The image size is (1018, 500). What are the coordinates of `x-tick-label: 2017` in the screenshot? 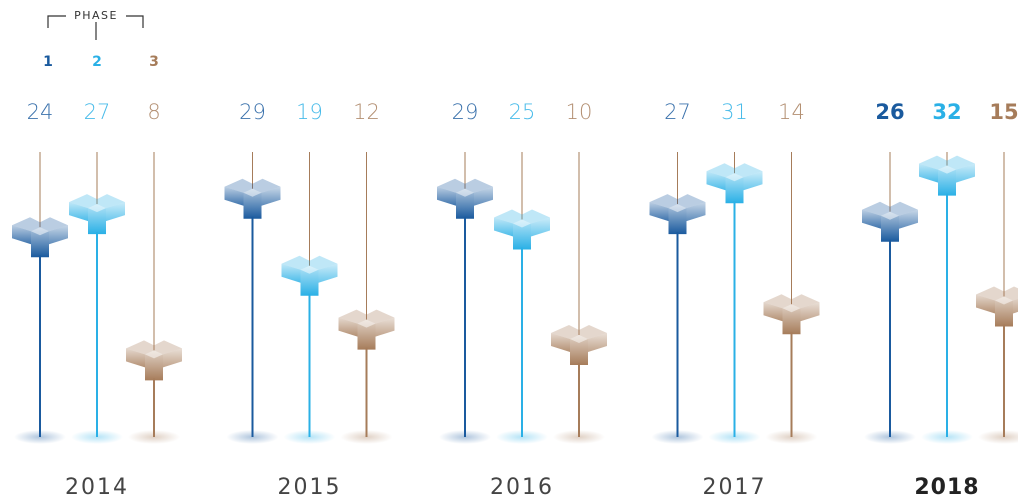 It's located at (735, 487).